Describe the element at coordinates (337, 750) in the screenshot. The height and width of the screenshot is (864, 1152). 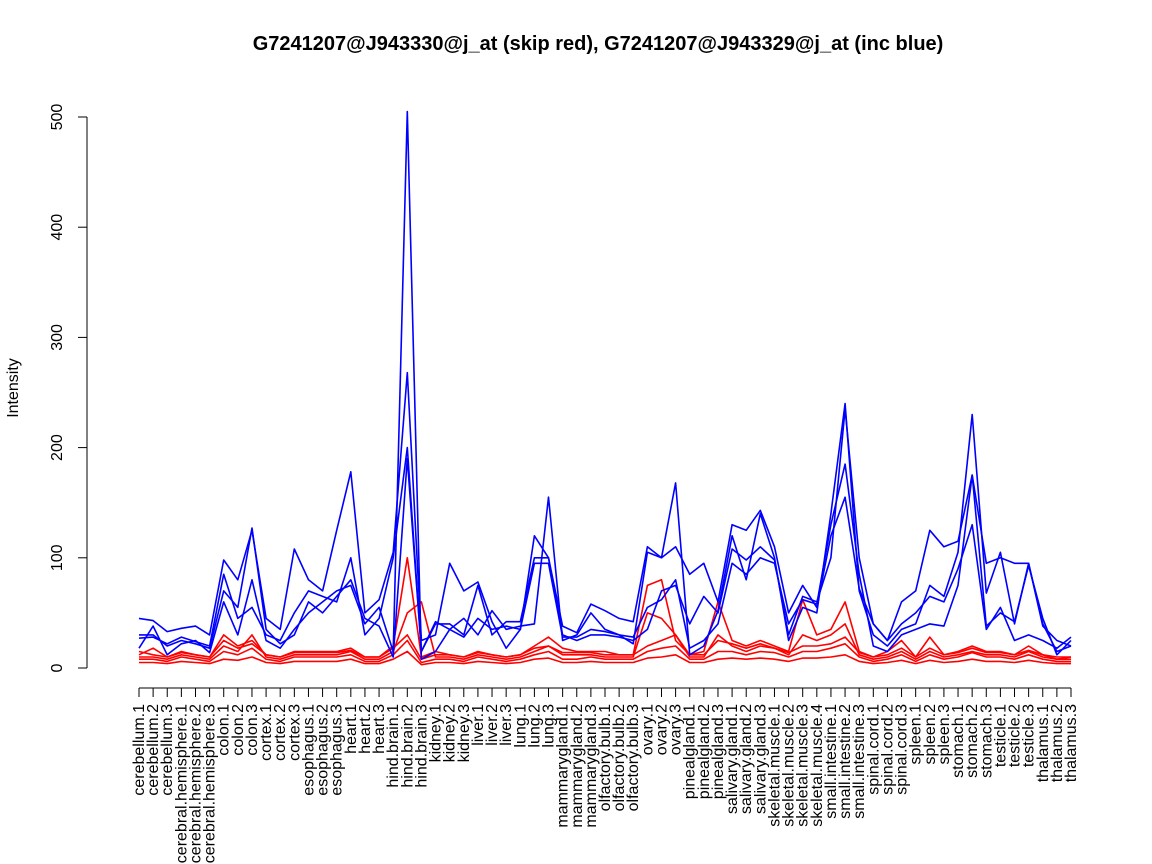
I see `x-tick-label: esophagus.3` at that location.